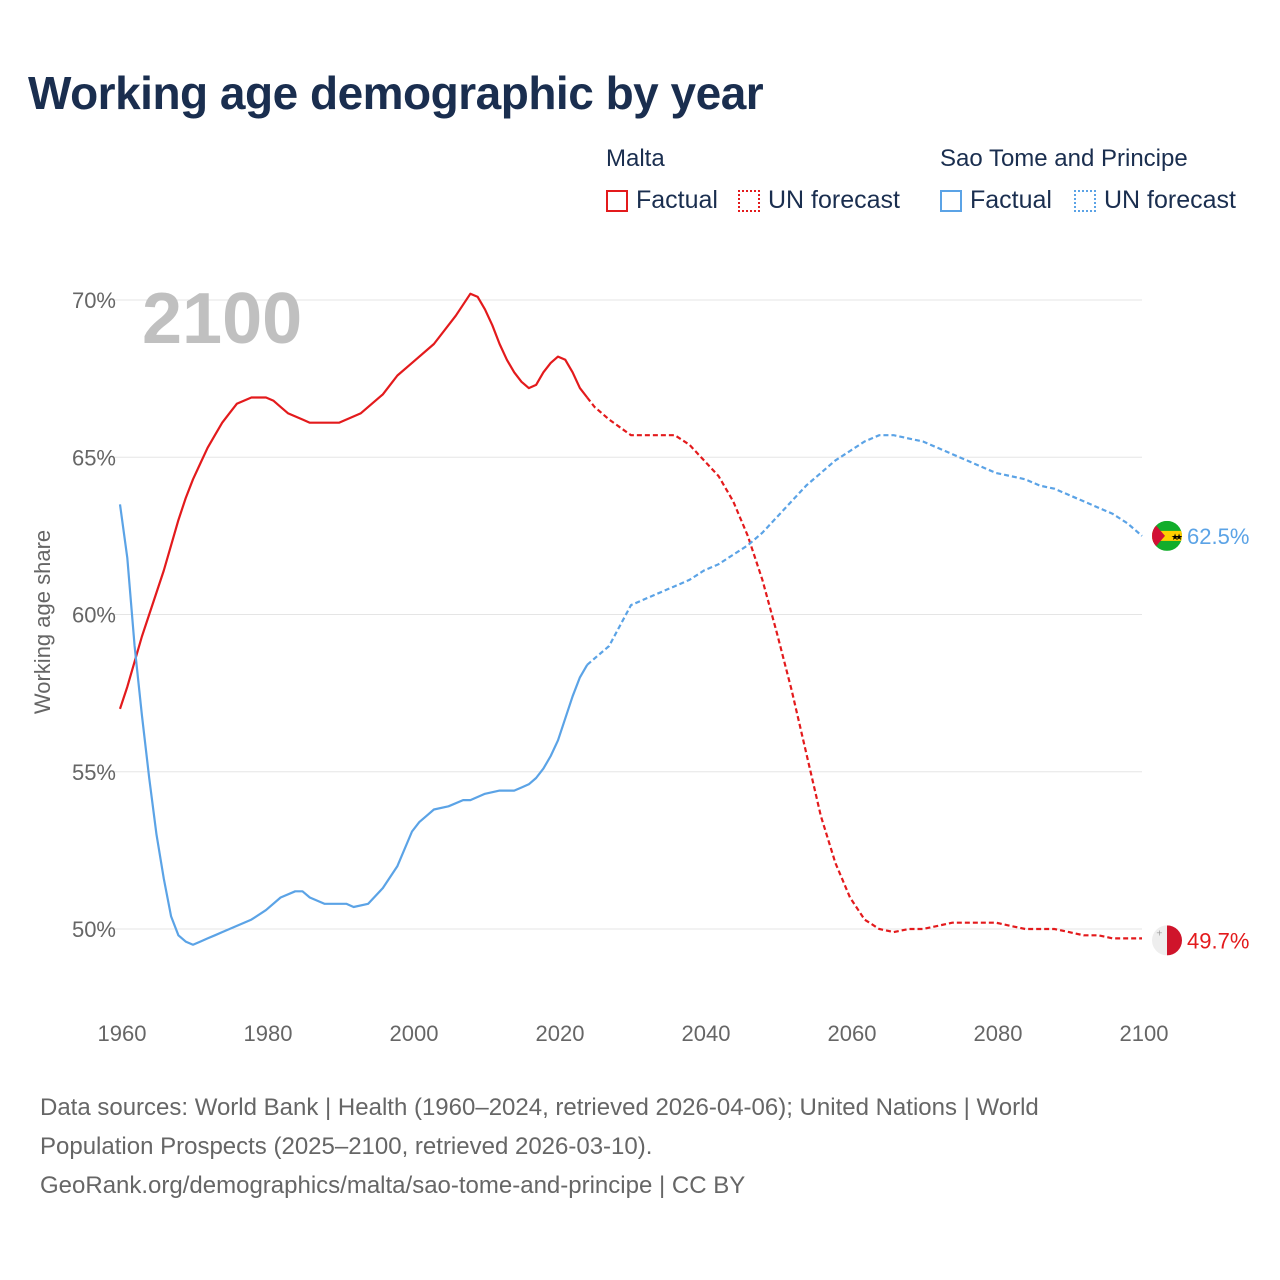  Describe the element at coordinates (353, 501) in the screenshot. I see `malta-factual-line` at that location.